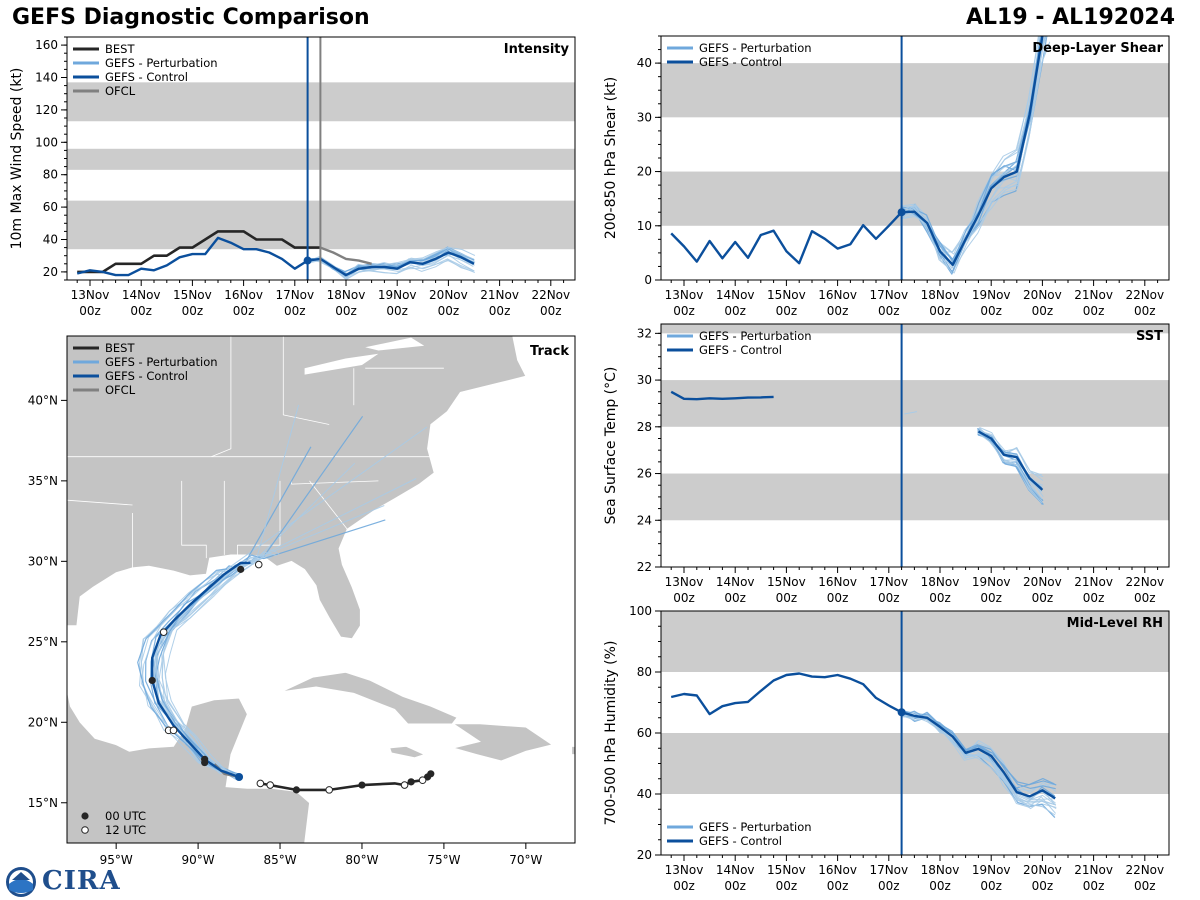  Describe the element at coordinates (1144, 582) in the screenshot. I see `x-tick-label: 22Nov` at that location.